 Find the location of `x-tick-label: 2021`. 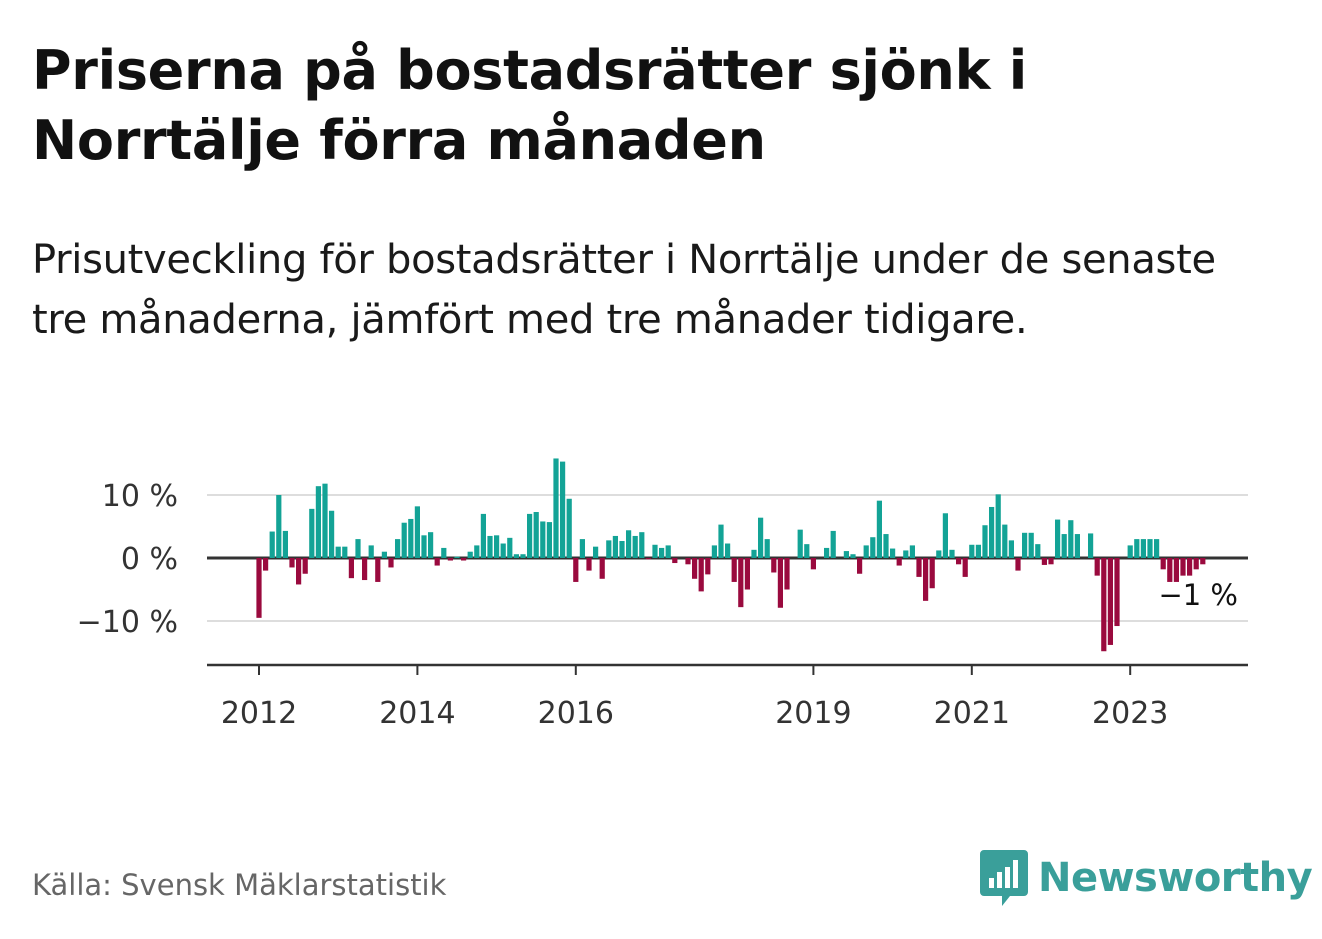

x-tick-label: 2021 is located at coordinates (972, 713).